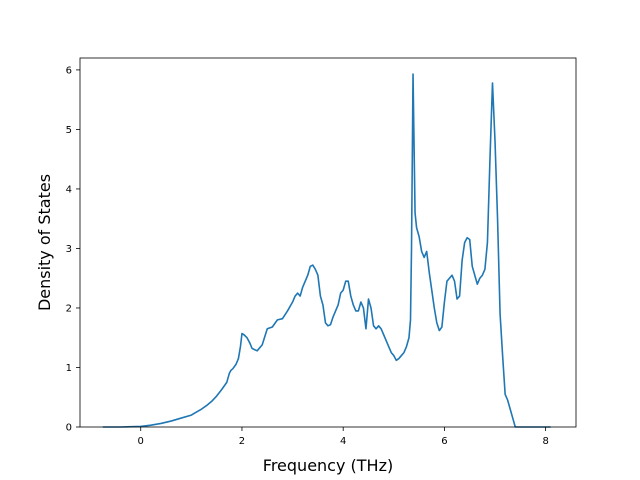  Describe the element at coordinates (141, 441) in the screenshot. I see `x-tick-label: 0` at that location.